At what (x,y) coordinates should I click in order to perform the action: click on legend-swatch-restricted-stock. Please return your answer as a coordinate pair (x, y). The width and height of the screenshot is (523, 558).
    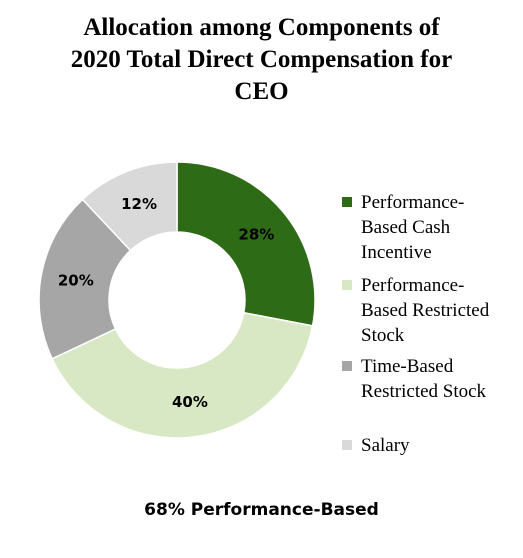
    Looking at the image, I should click on (347, 285).